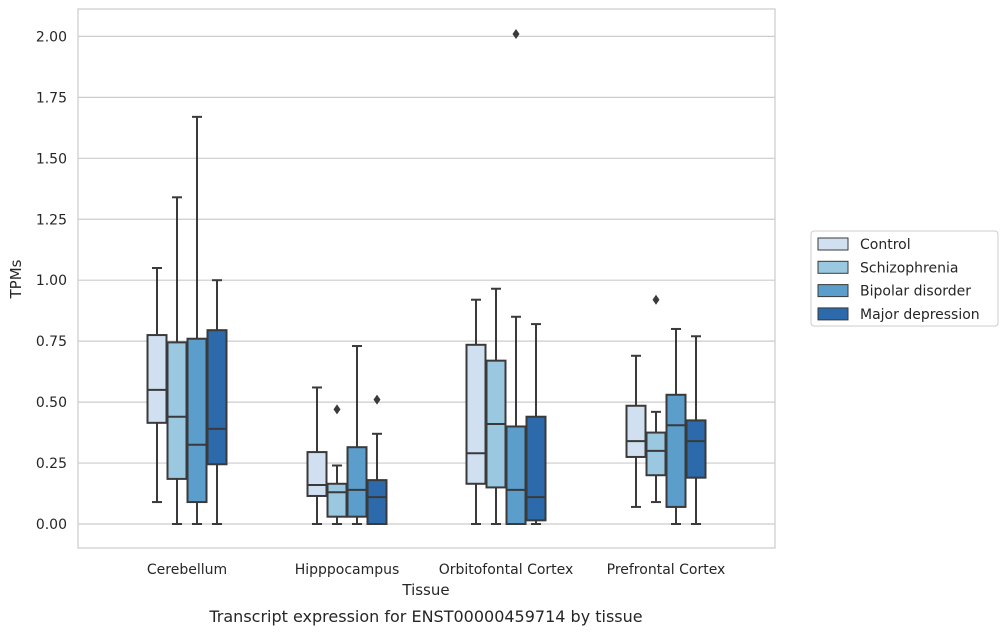 This screenshot has height=634, width=1007. Describe the element at coordinates (909, 268) in the screenshot. I see `legend-label: Schizophrenia` at that location.